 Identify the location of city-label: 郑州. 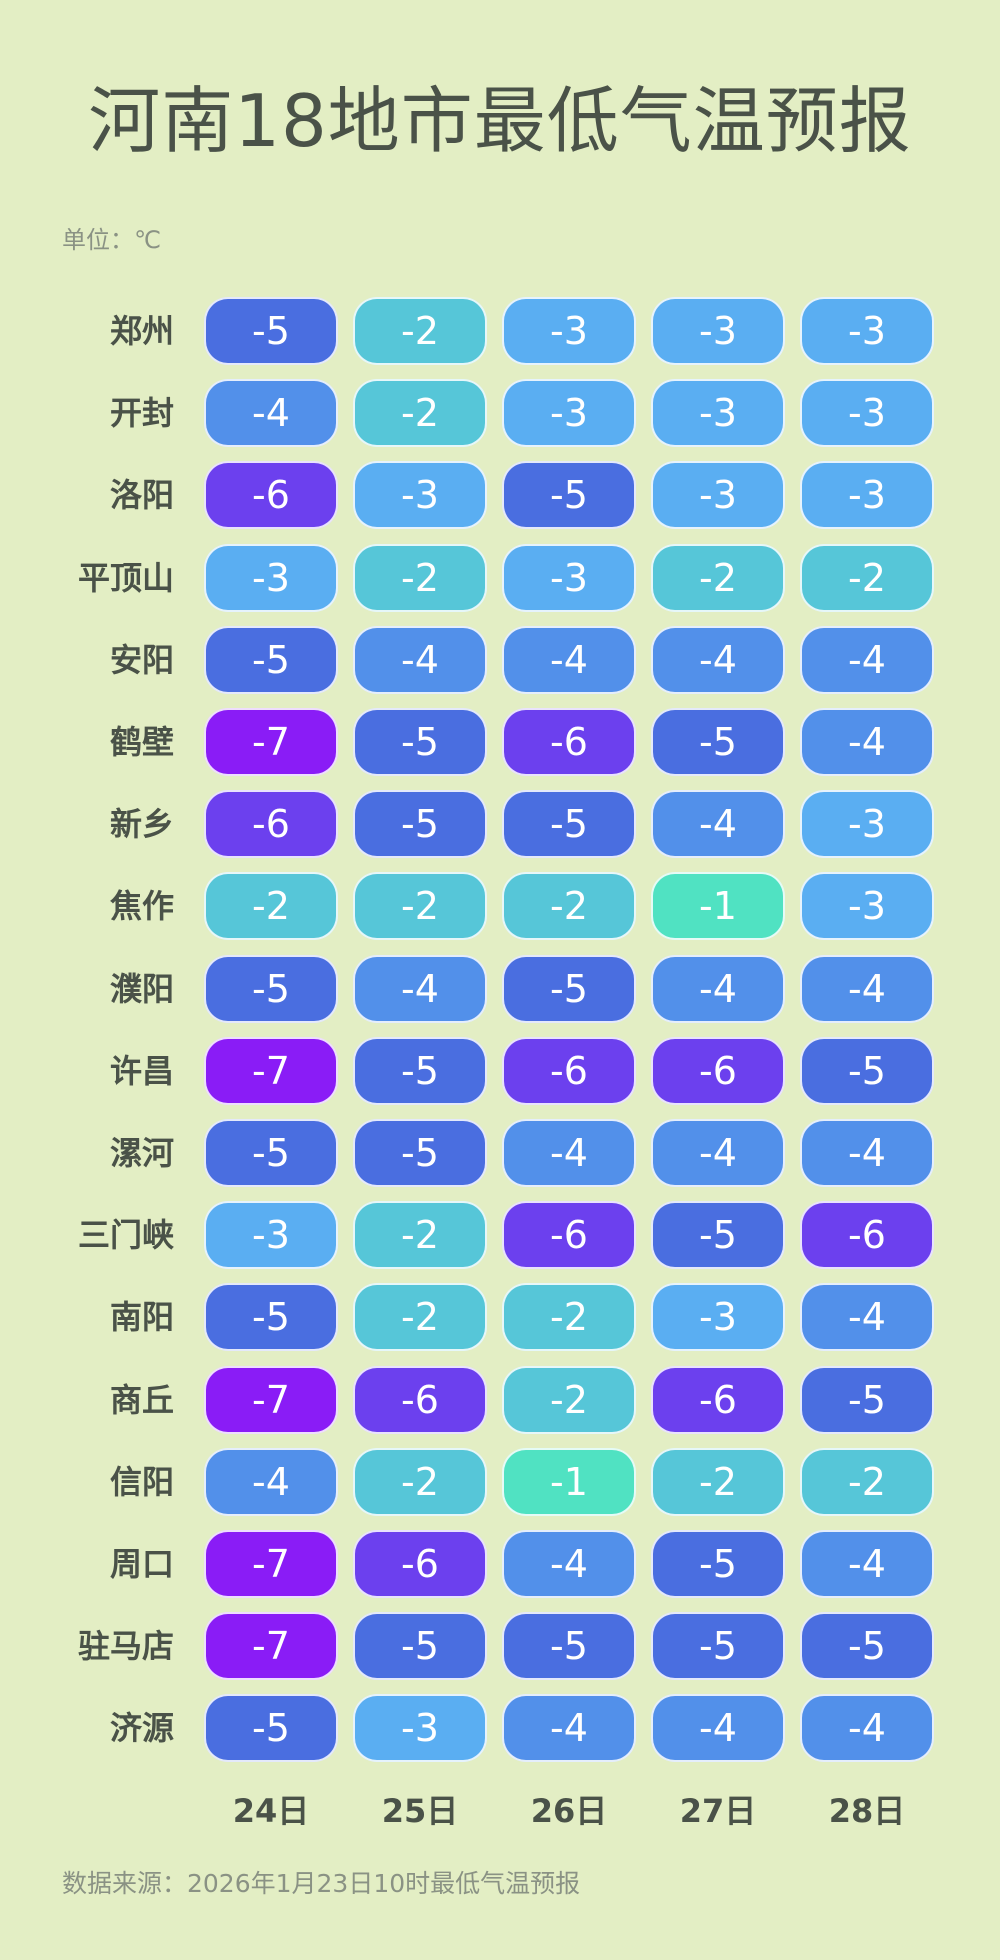
(141, 331).